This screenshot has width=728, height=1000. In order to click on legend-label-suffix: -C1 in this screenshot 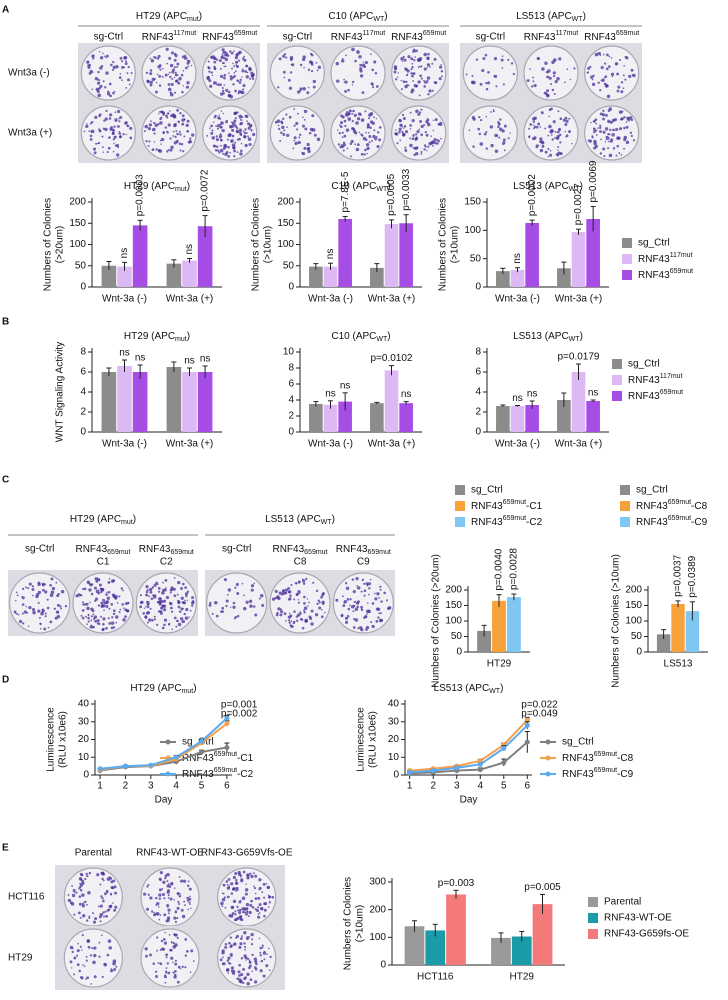, I will do `click(534, 506)`.